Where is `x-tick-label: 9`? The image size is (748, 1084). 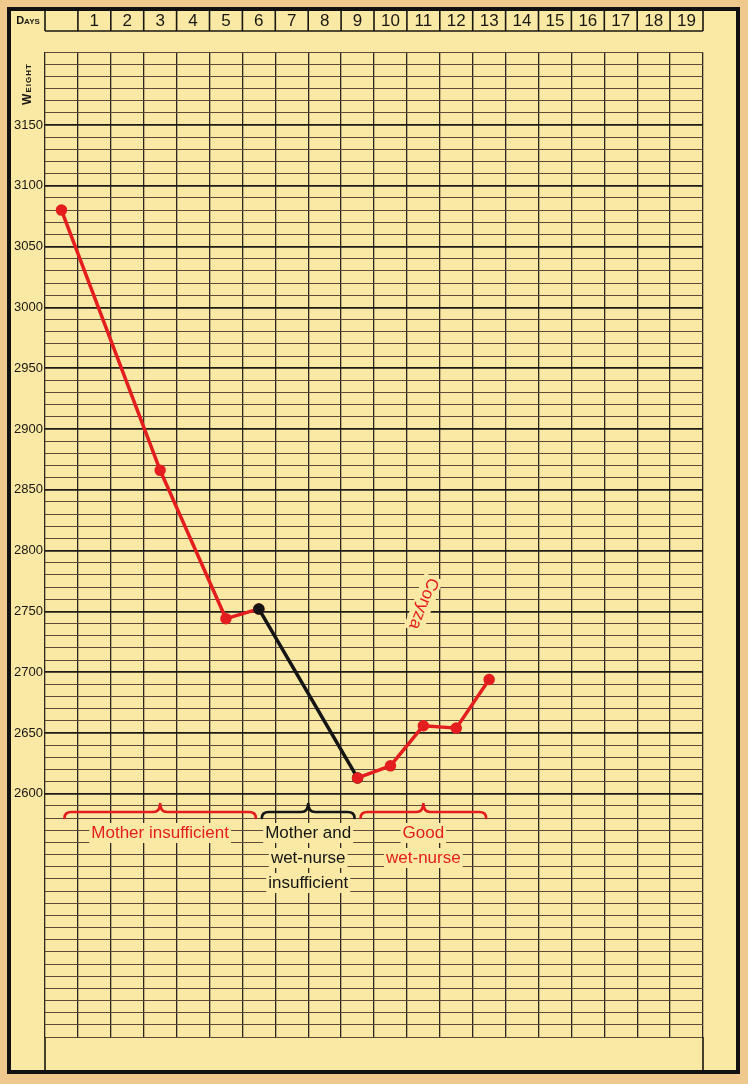
x-tick-label: 9 is located at coordinates (357, 21).